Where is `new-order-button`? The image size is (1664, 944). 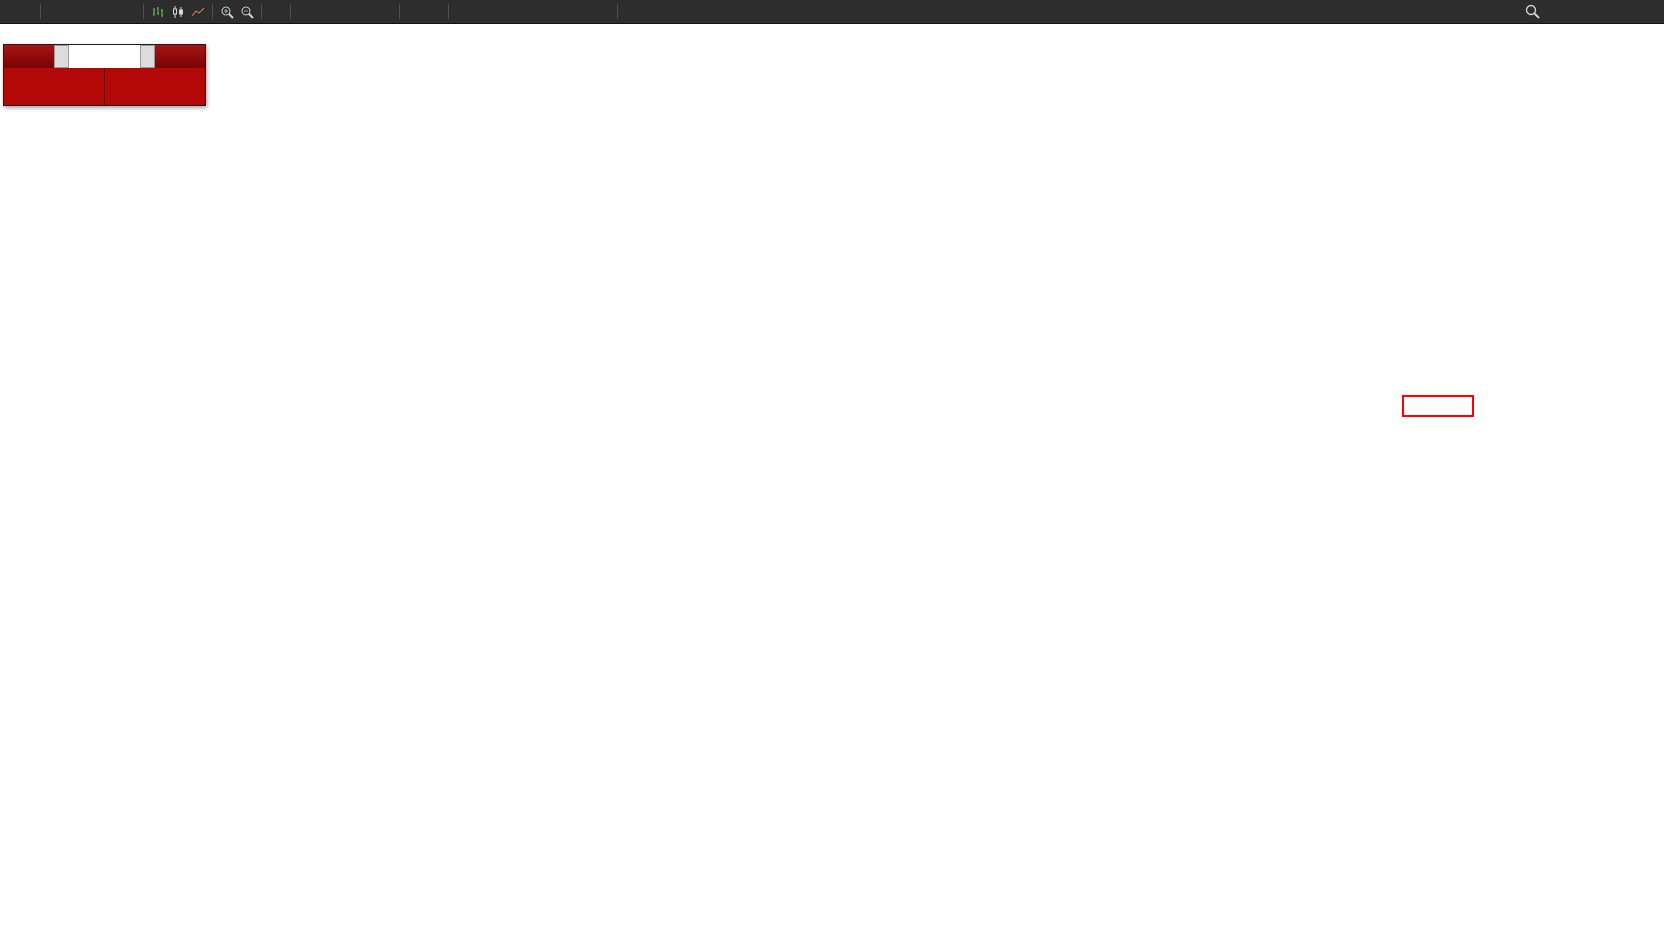
new-order-button is located at coordinates (19, 12).